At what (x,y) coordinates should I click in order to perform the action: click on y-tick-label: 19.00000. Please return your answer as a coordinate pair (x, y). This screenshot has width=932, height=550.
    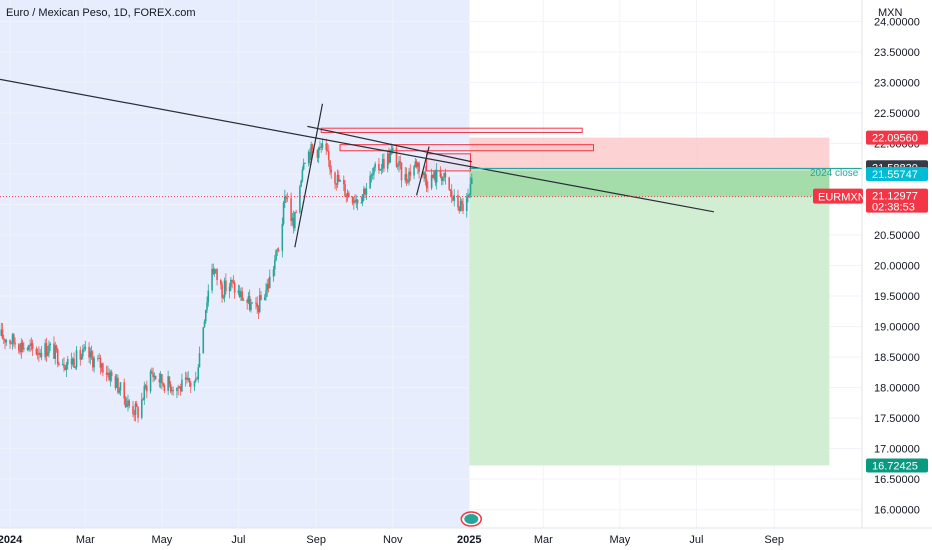
    Looking at the image, I should click on (897, 328).